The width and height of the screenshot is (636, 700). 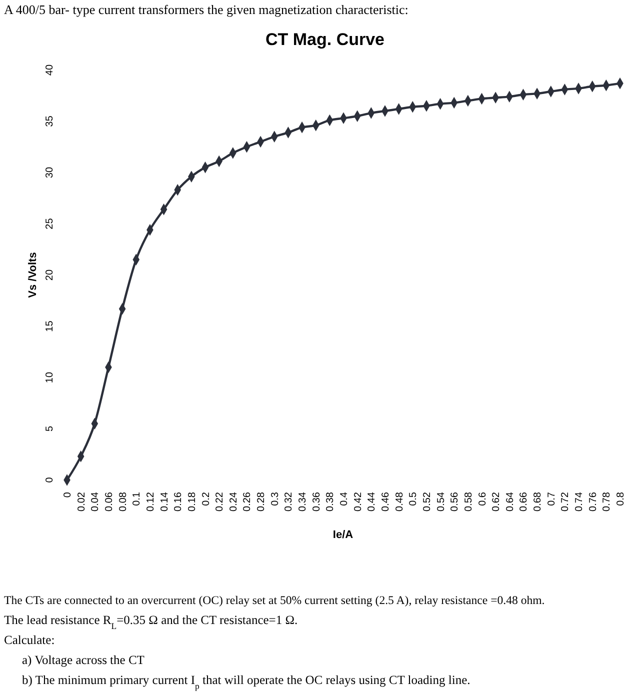 What do you see at coordinates (482, 499) in the screenshot?
I see `x-tick-label: 0.6` at bounding box center [482, 499].